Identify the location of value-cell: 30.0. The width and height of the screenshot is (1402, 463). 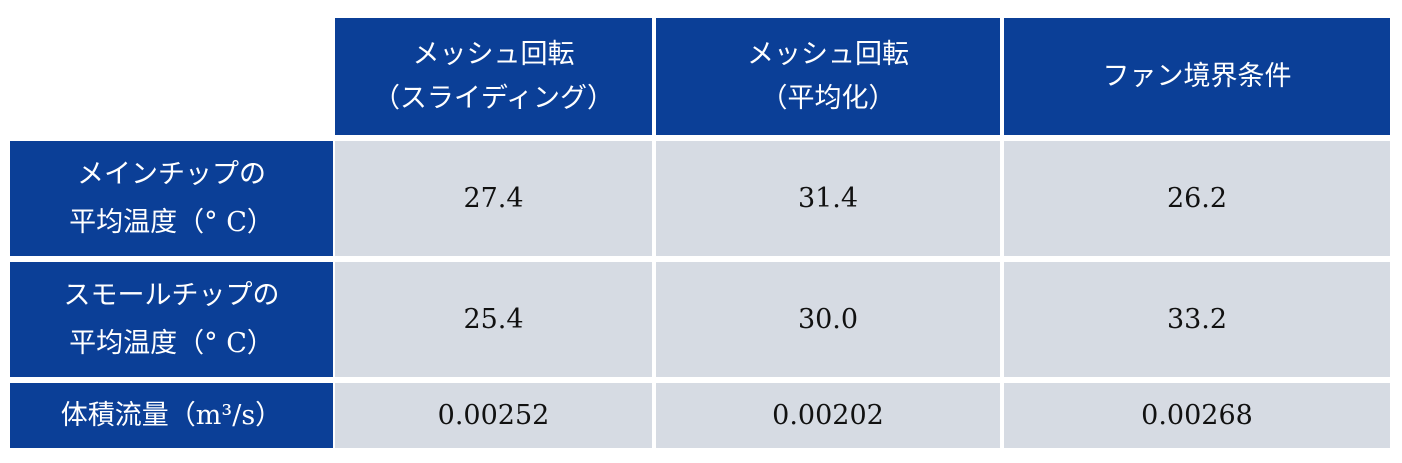
(828, 319).